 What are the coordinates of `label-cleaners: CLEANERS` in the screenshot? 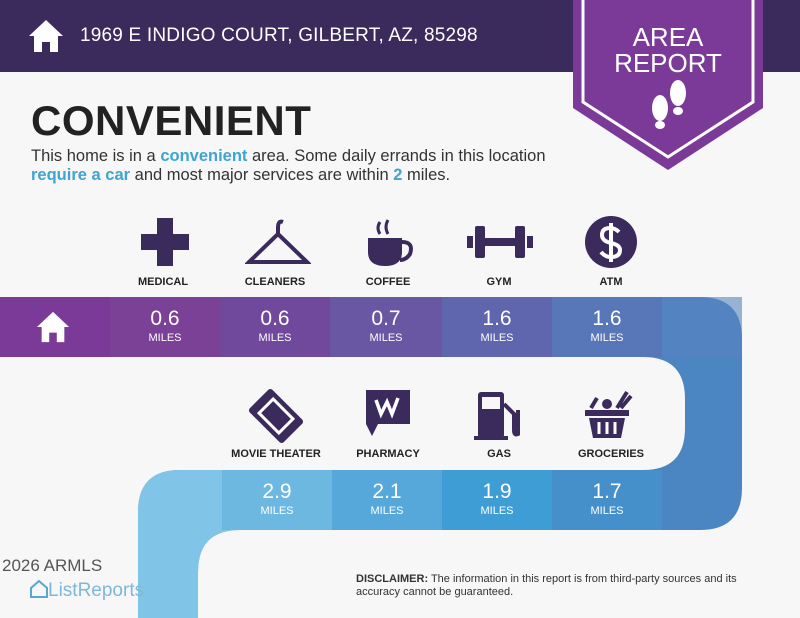 It's located at (275, 282).